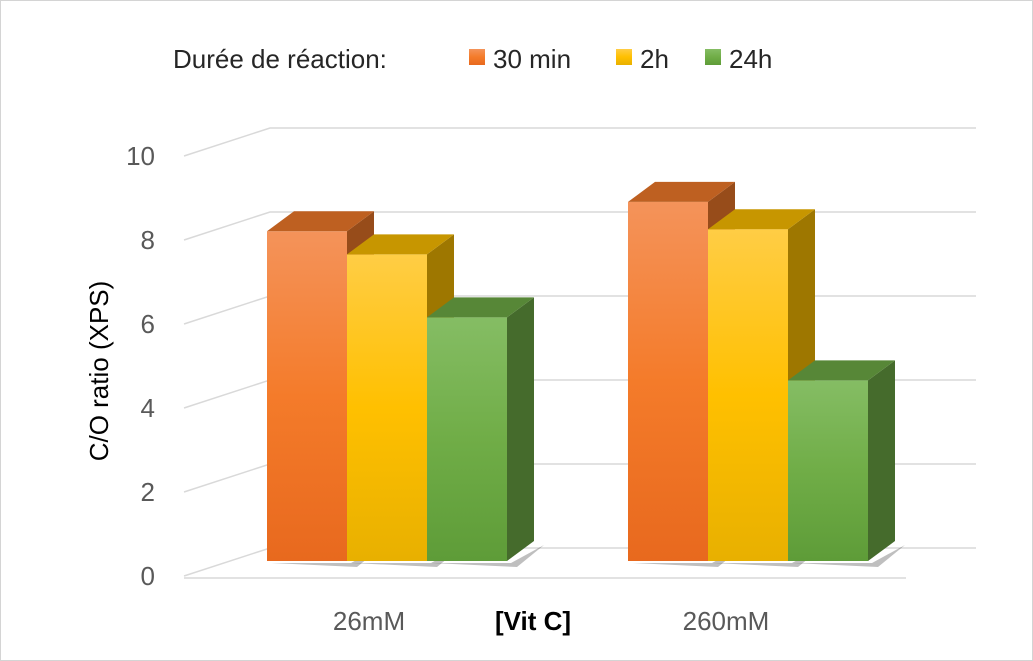  What do you see at coordinates (148, 408) in the screenshot?
I see `y-tick-label: 4` at bounding box center [148, 408].